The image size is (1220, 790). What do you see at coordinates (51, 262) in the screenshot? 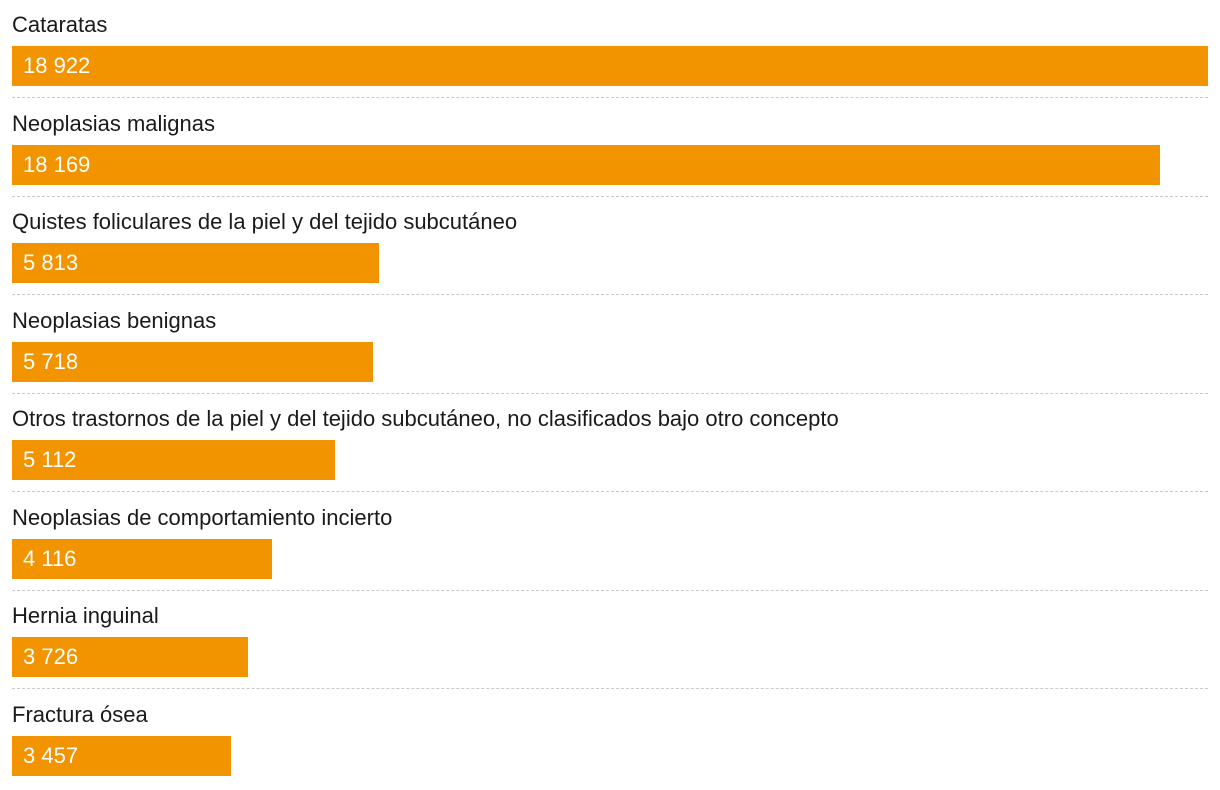
I see `bar-value-label: 5 813` at bounding box center [51, 262].